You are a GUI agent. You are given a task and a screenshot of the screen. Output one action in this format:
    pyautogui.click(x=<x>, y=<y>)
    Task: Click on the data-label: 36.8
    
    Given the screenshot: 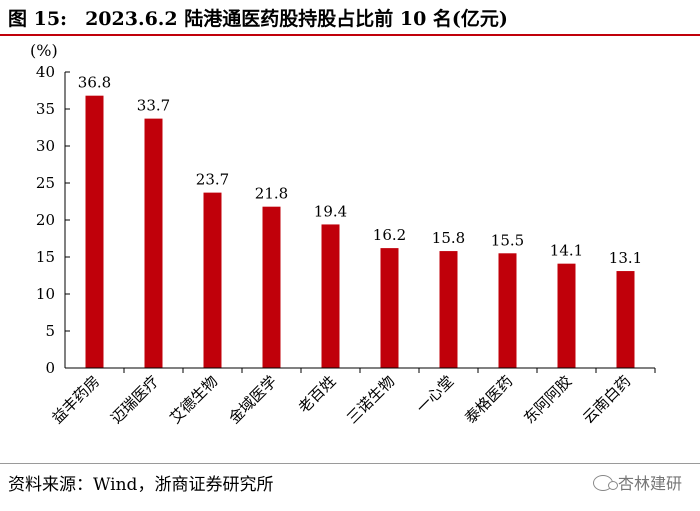 What is the action you would take?
    pyautogui.click(x=94, y=83)
    